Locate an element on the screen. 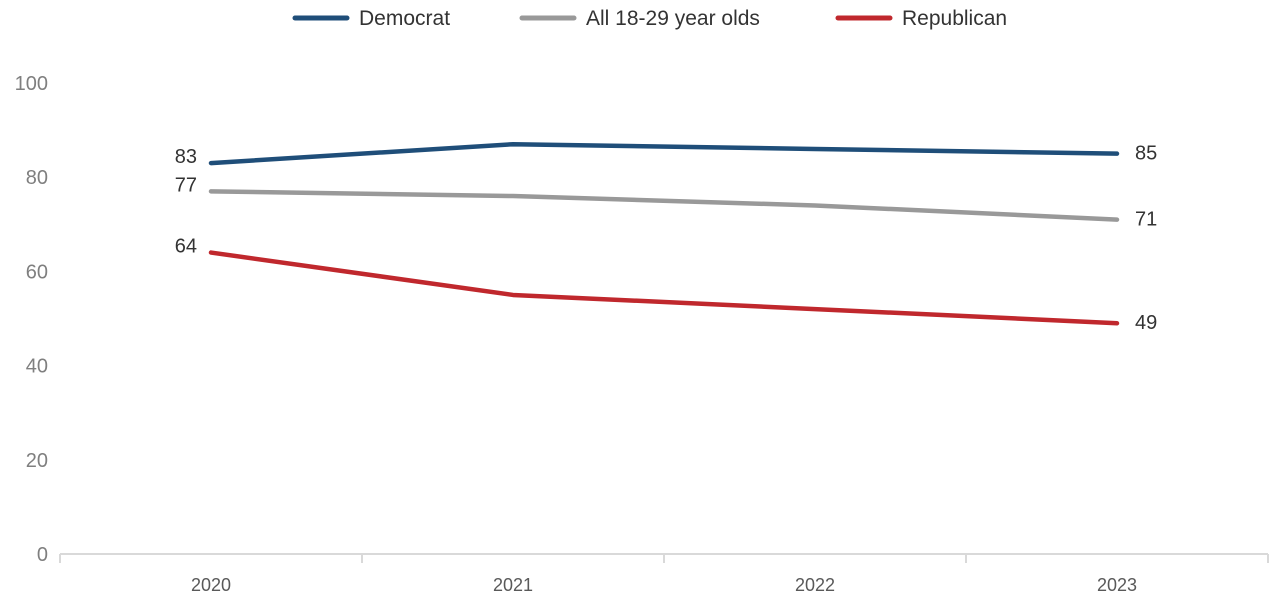 The height and width of the screenshot is (603, 1270). data-label: 77 is located at coordinates (186, 185).